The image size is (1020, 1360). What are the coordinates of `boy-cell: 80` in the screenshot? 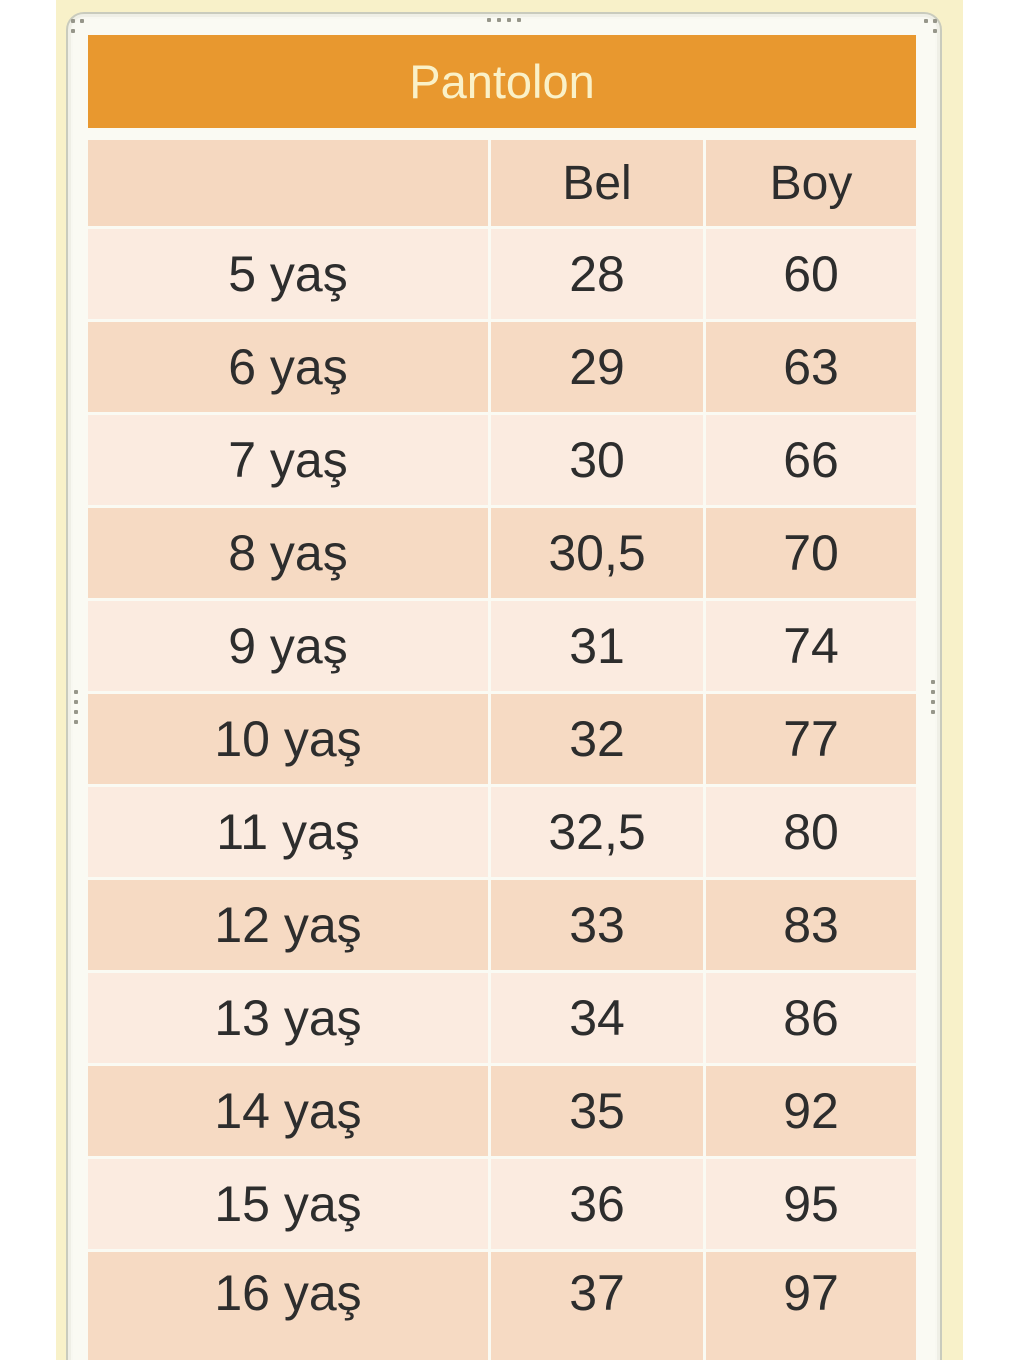 It's located at (811, 832).